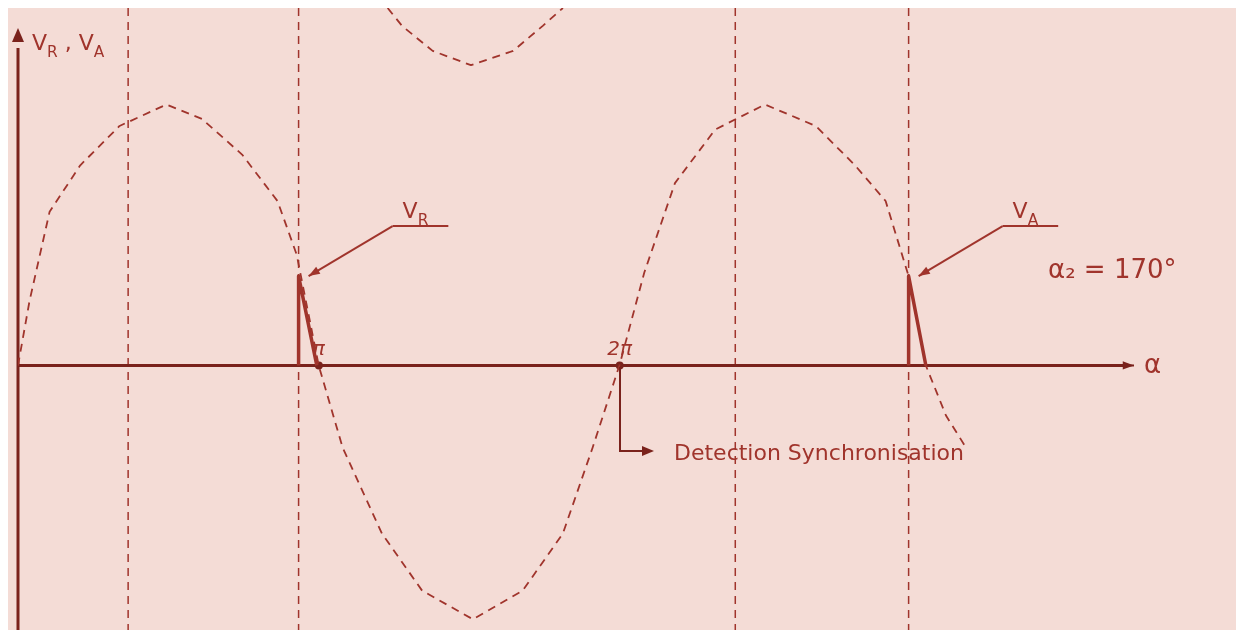 This screenshot has height=638, width=1244. I want to click on x-axis-title: α, so click(1153, 364).